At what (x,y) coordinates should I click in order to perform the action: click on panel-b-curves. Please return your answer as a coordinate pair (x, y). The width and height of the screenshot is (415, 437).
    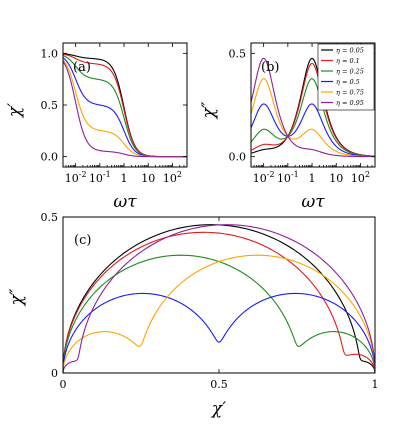
    Looking at the image, I should click on (313, 107).